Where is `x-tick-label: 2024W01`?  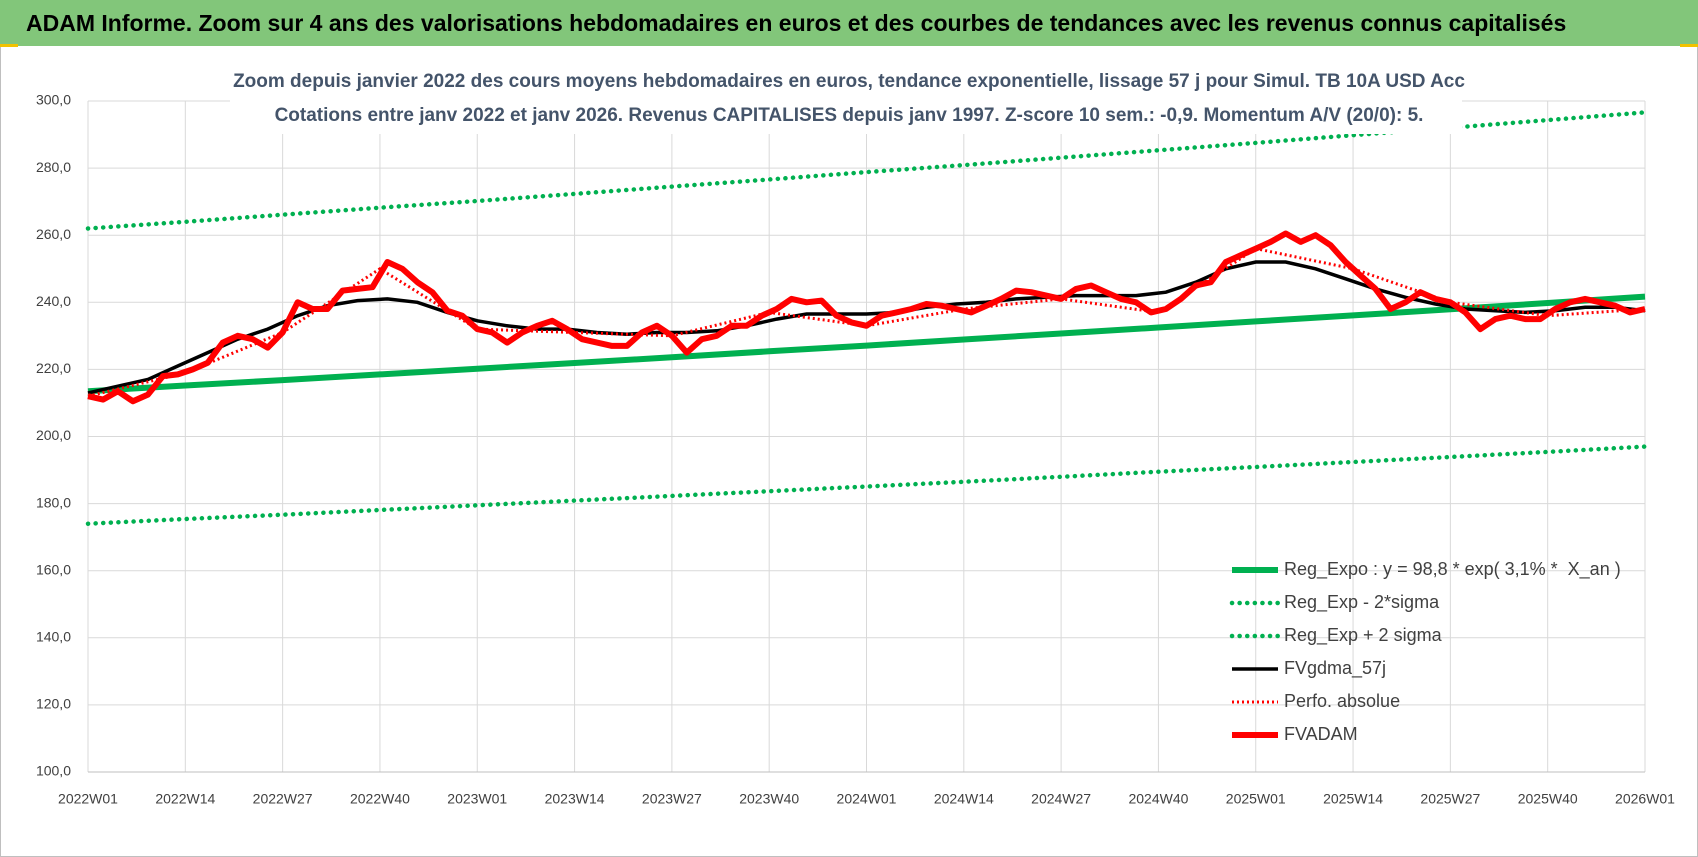 x-tick-label: 2024W01 is located at coordinates (867, 799).